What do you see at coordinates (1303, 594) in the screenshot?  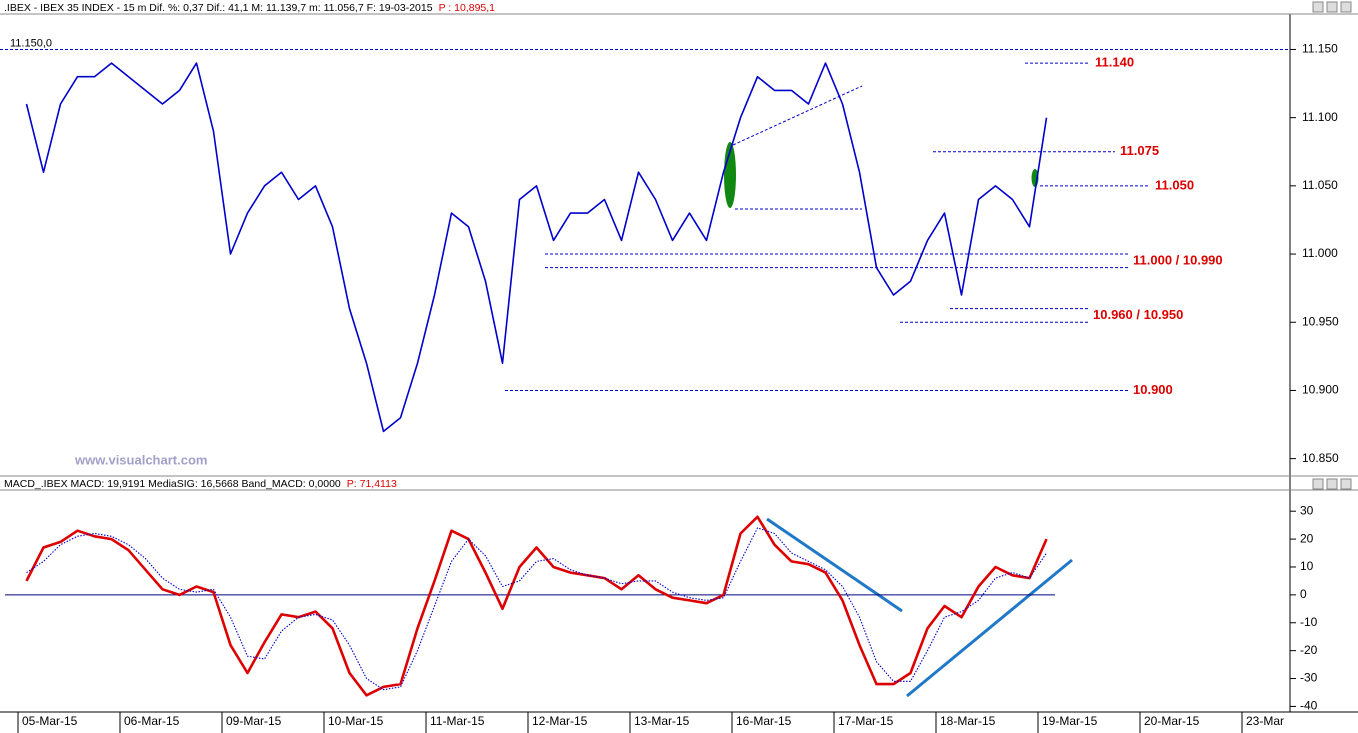 I see `y-tick-label: 0` at bounding box center [1303, 594].